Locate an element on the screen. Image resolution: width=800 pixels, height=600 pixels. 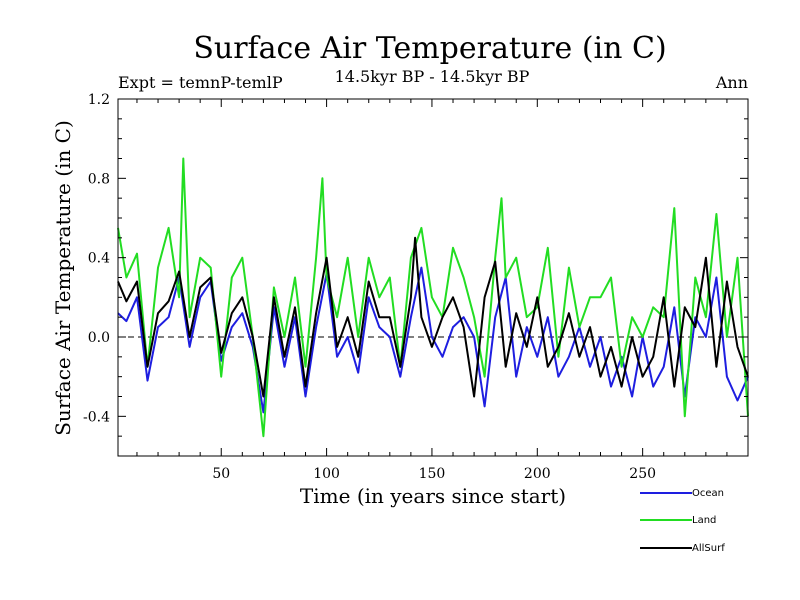
legend-label-ocean: Ocean is located at coordinates (708, 493).